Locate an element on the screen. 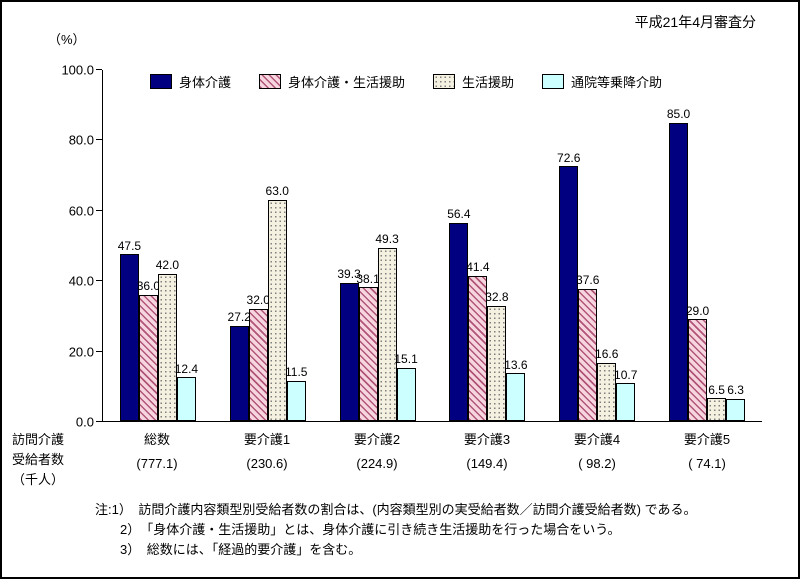 This screenshot has height=579, width=800. category-label: 要介護1 is located at coordinates (267, 439).